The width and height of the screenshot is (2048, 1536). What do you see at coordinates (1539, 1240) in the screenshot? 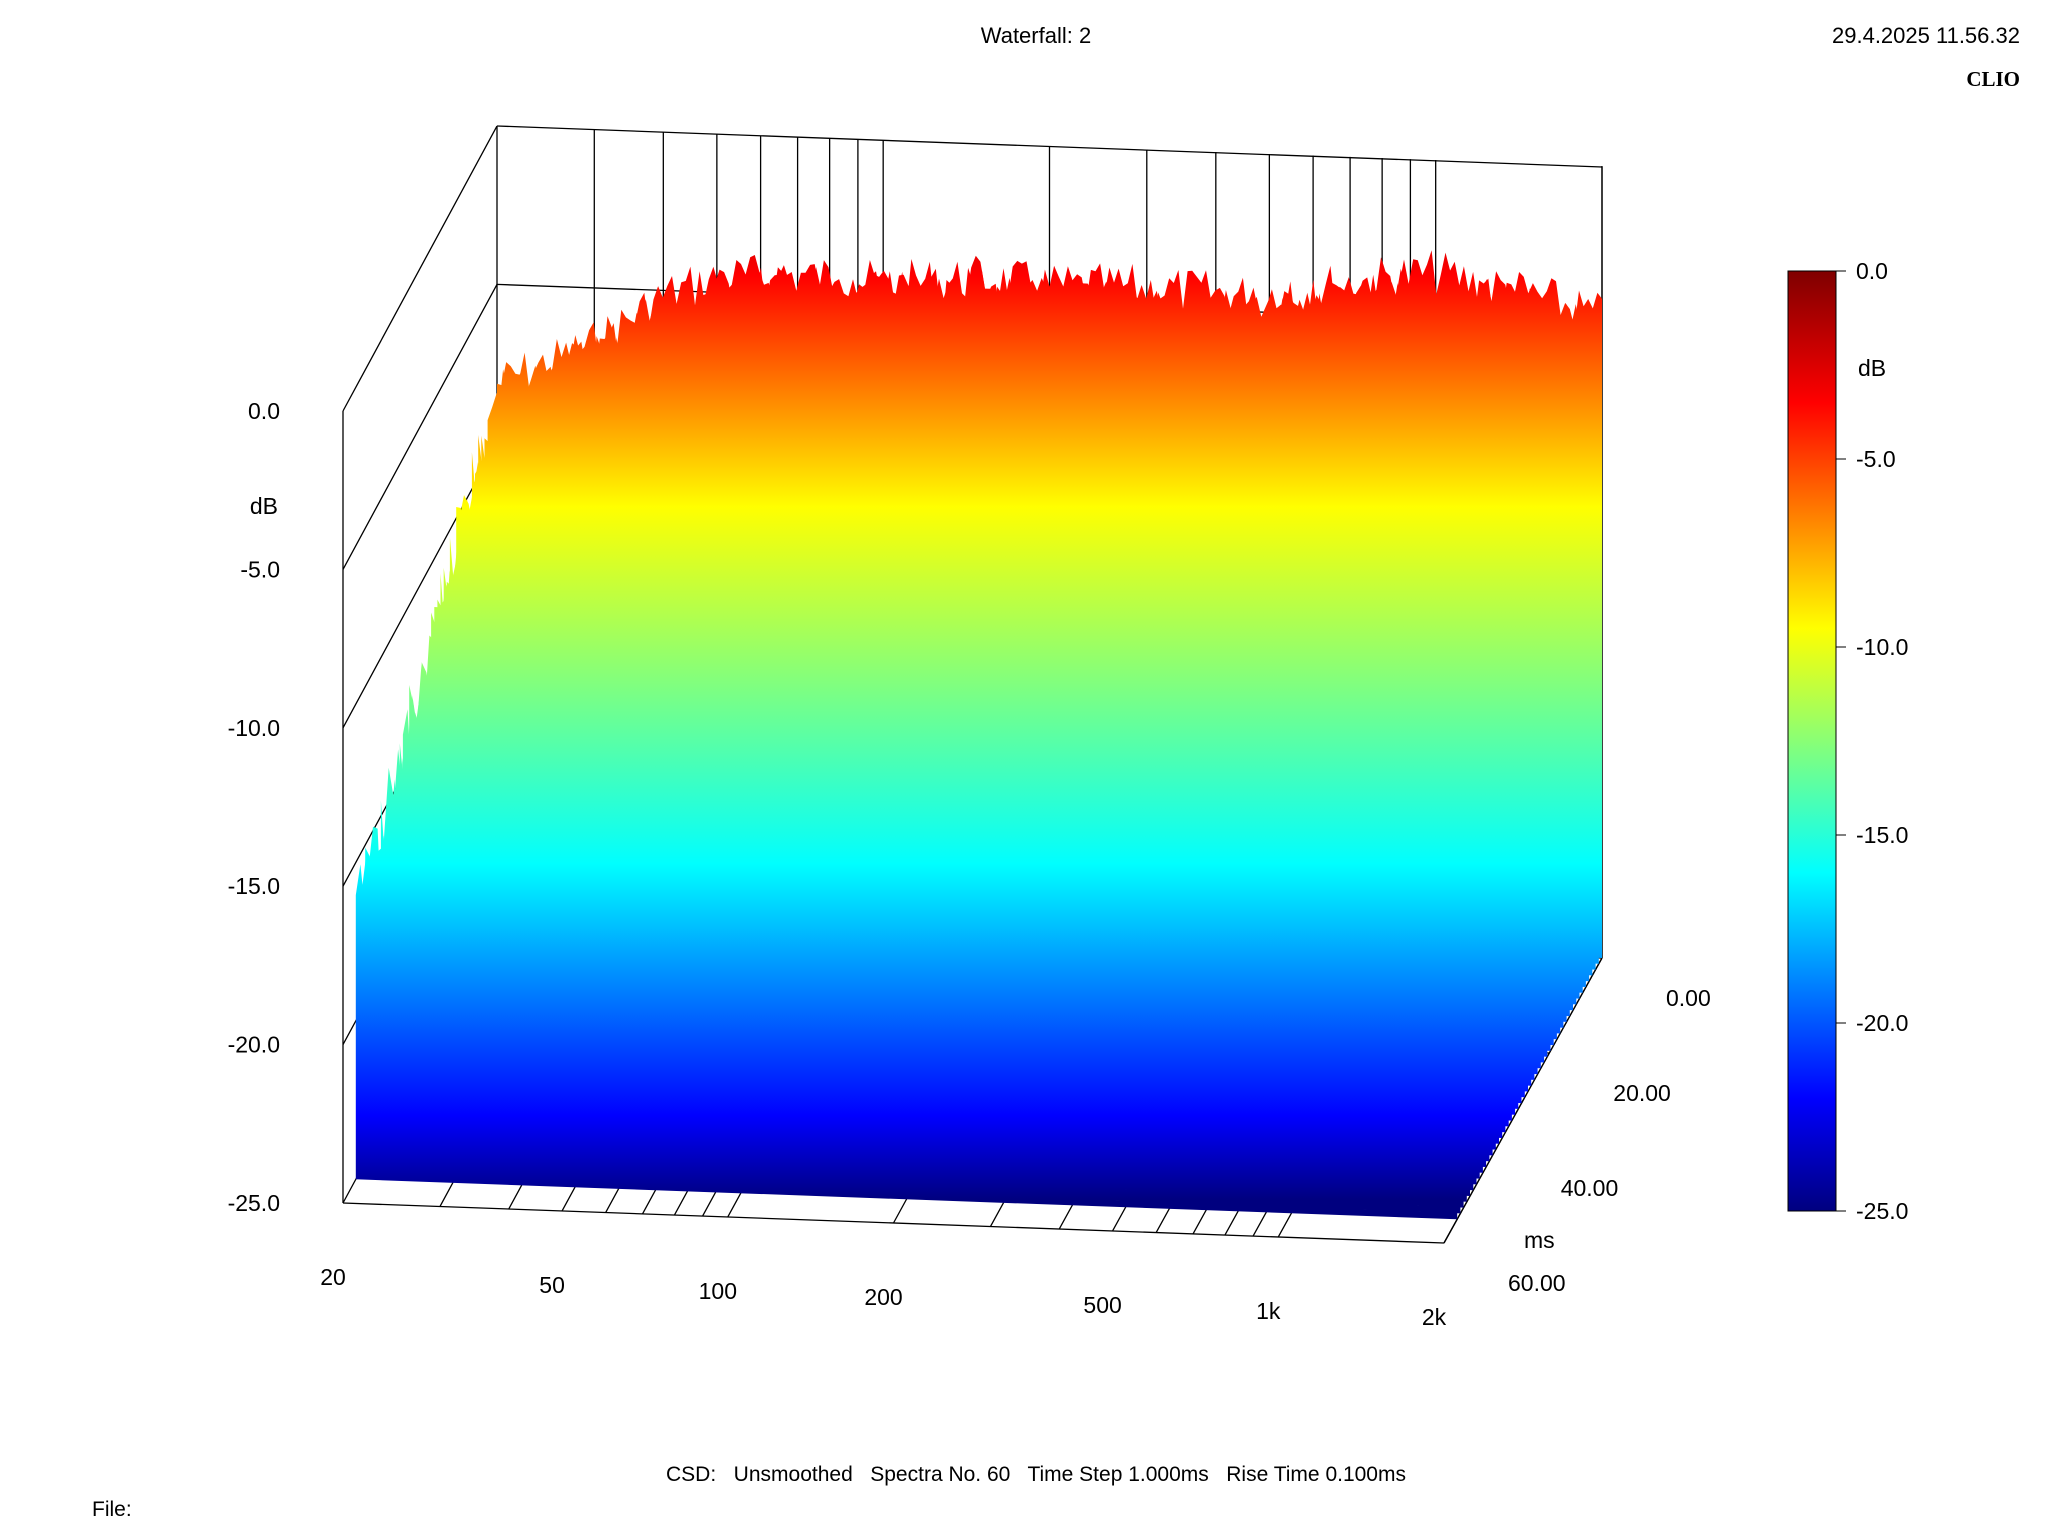
I see `z-axis-unit: ms` at bounding box center [1539, 1240].